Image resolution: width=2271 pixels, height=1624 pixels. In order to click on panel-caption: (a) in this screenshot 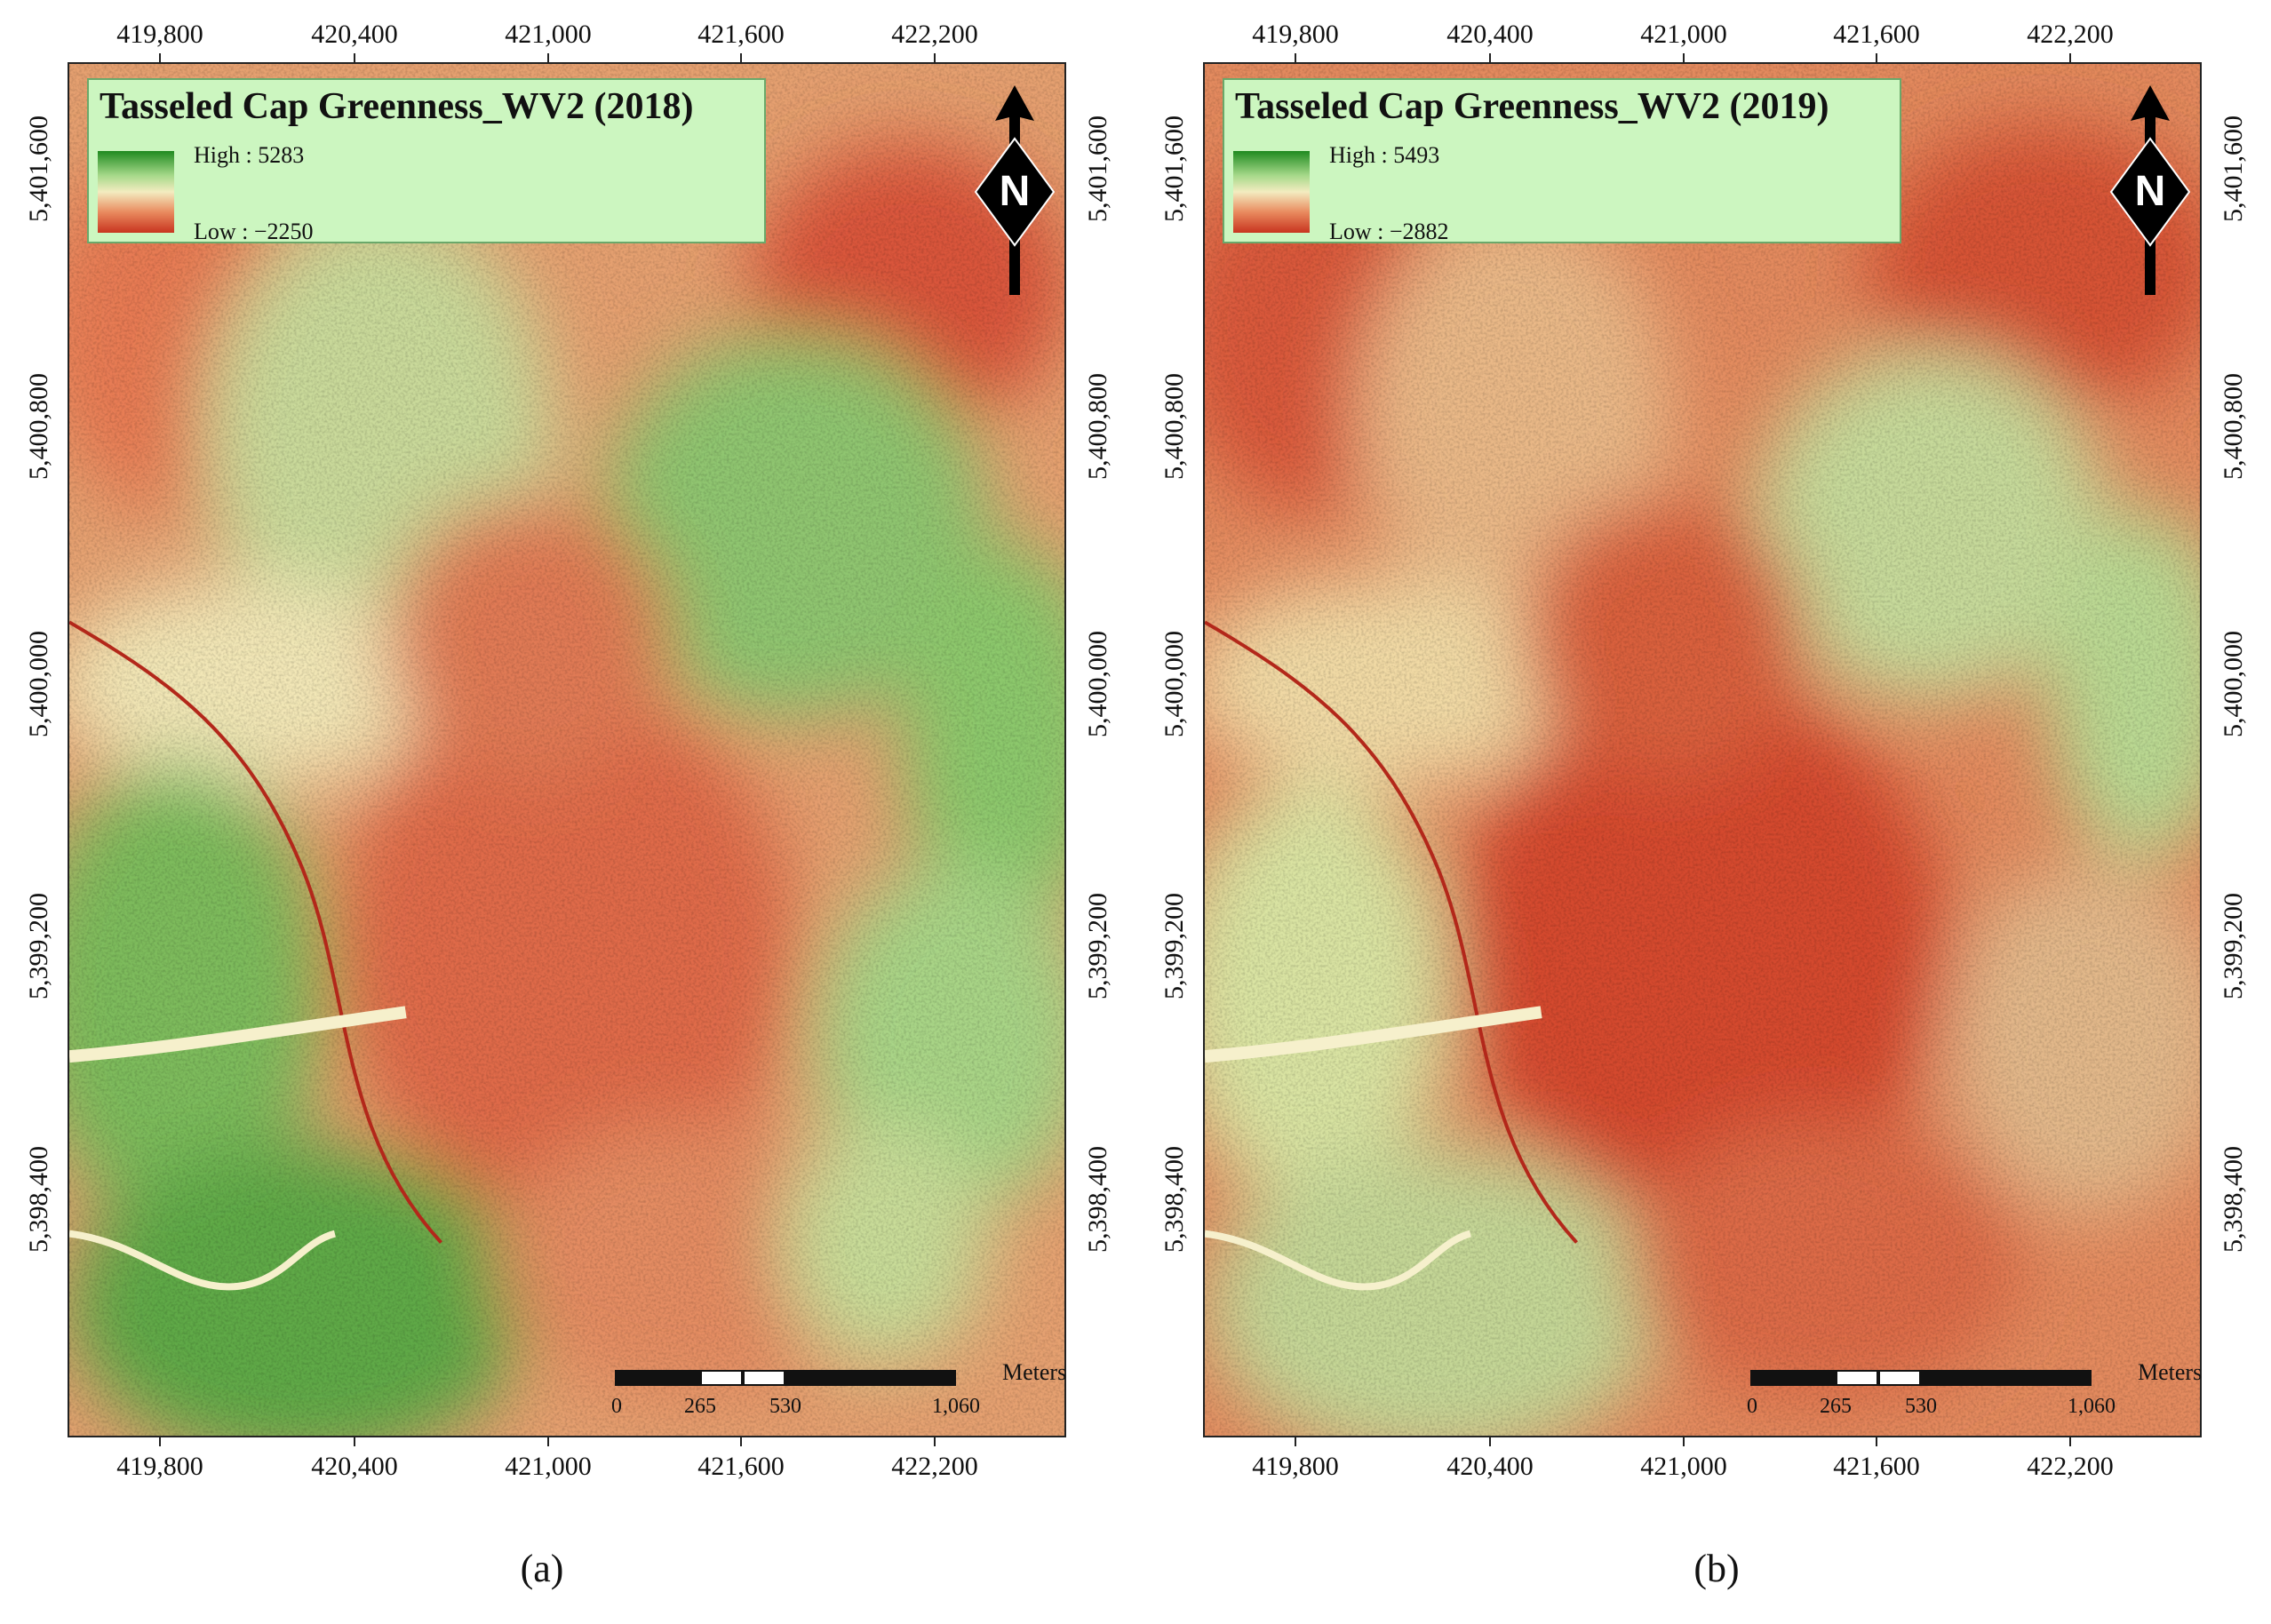, I will do `click(542, 1568)`.